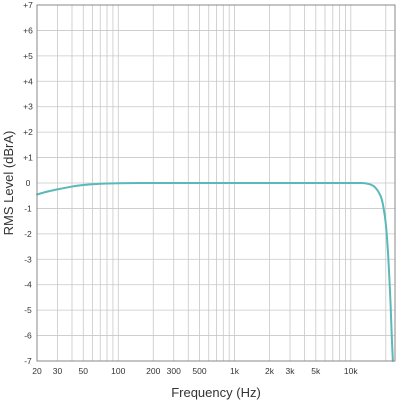 This screenshot has height=400, width=400. What do you see at coordinates (28, 310) in the screenshot?
I see `y-tick-label: -5` at bounding box center [28, 310].